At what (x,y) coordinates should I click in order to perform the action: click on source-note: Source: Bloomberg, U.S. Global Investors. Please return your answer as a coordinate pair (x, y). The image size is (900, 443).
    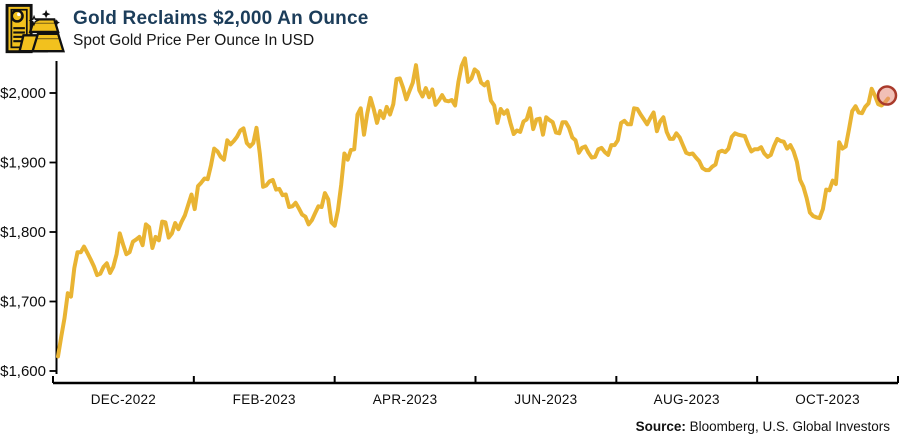
    Looking at the image, I should click on (763, 426).